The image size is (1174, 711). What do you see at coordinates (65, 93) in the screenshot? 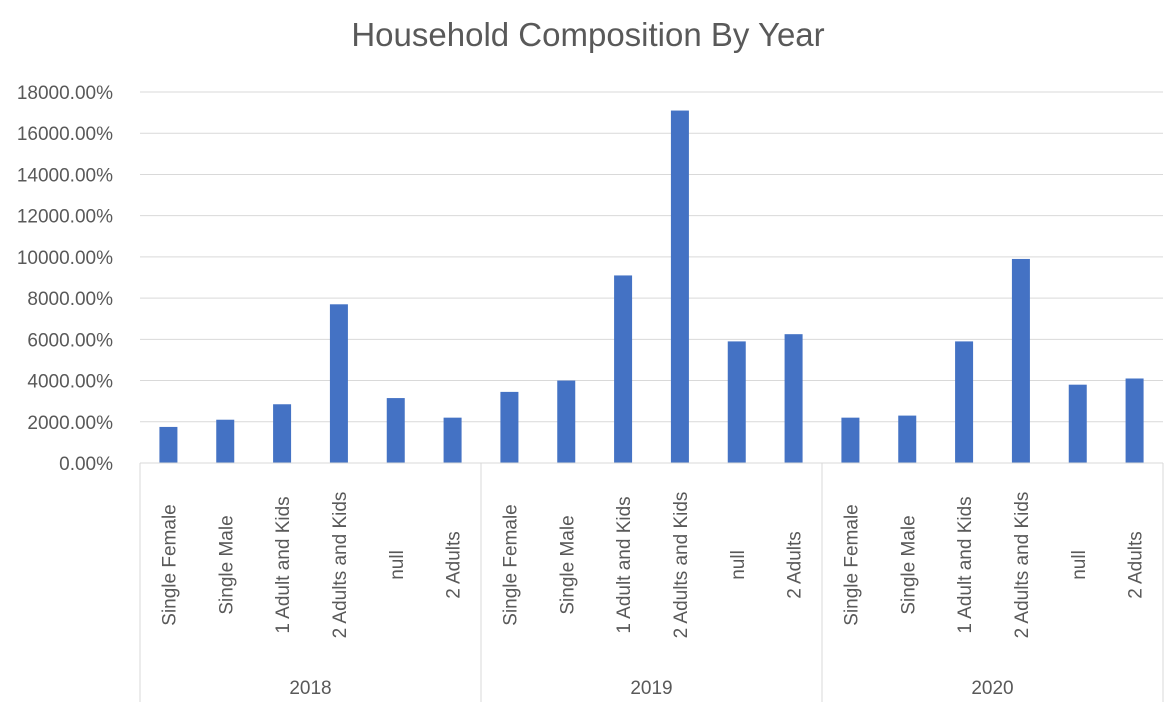
I see `y-tick-label: 18000.00%` at bounding box center [65, 93].